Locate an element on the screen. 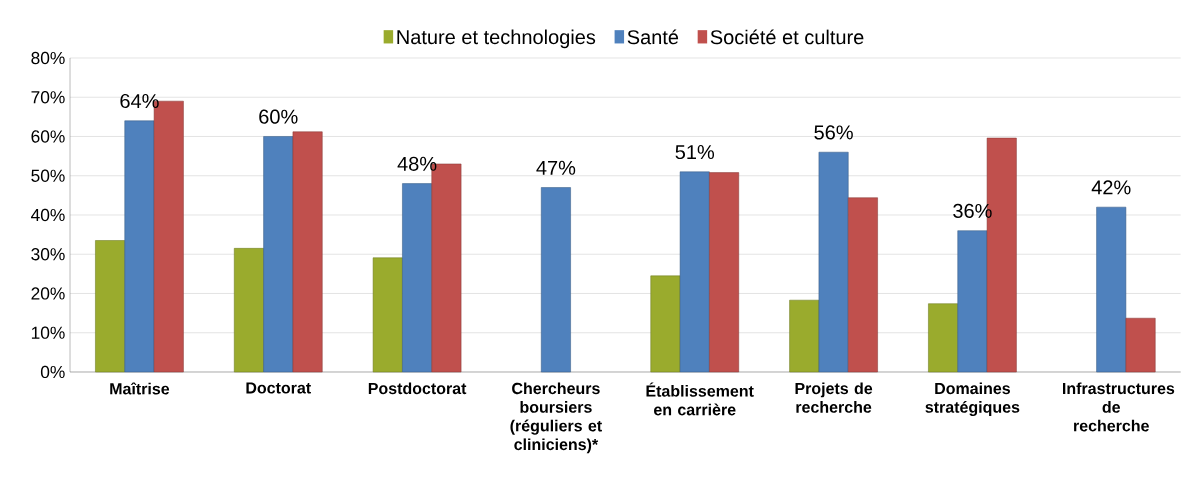 The width and height of the screenshot is (1186, 489). data-label: 48% is located at coordinates (417, 163).